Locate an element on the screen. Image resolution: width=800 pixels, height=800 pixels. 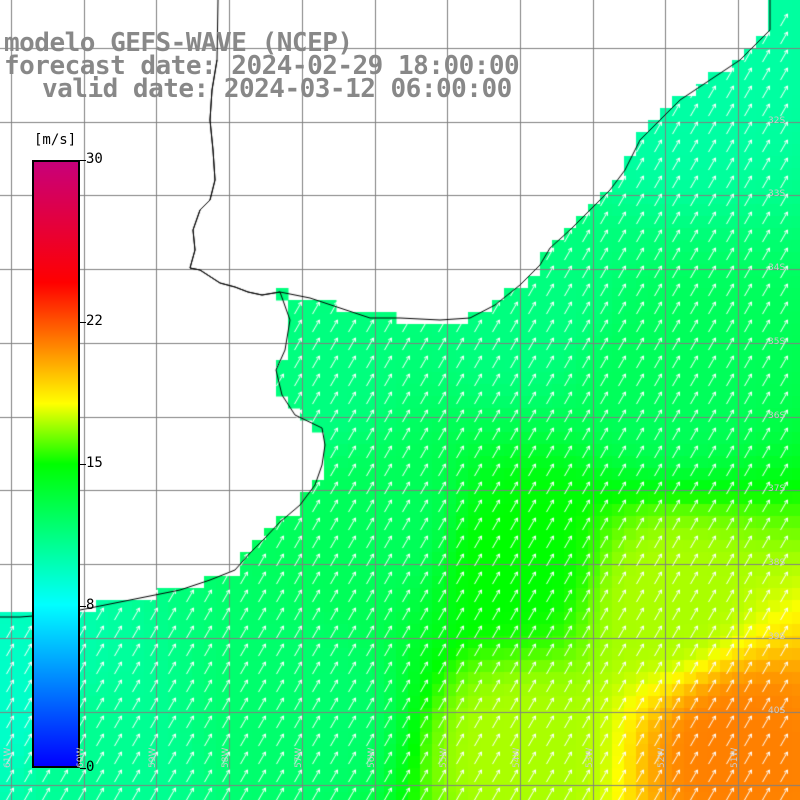
longitude-label: 54W is located at coordinates (517, 757).